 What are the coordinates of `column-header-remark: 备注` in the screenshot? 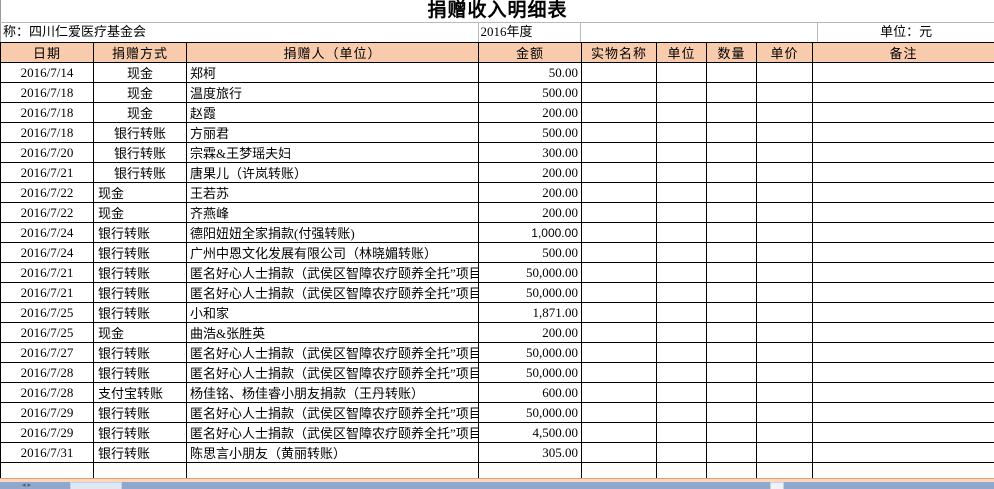 It's located at (903, 52).